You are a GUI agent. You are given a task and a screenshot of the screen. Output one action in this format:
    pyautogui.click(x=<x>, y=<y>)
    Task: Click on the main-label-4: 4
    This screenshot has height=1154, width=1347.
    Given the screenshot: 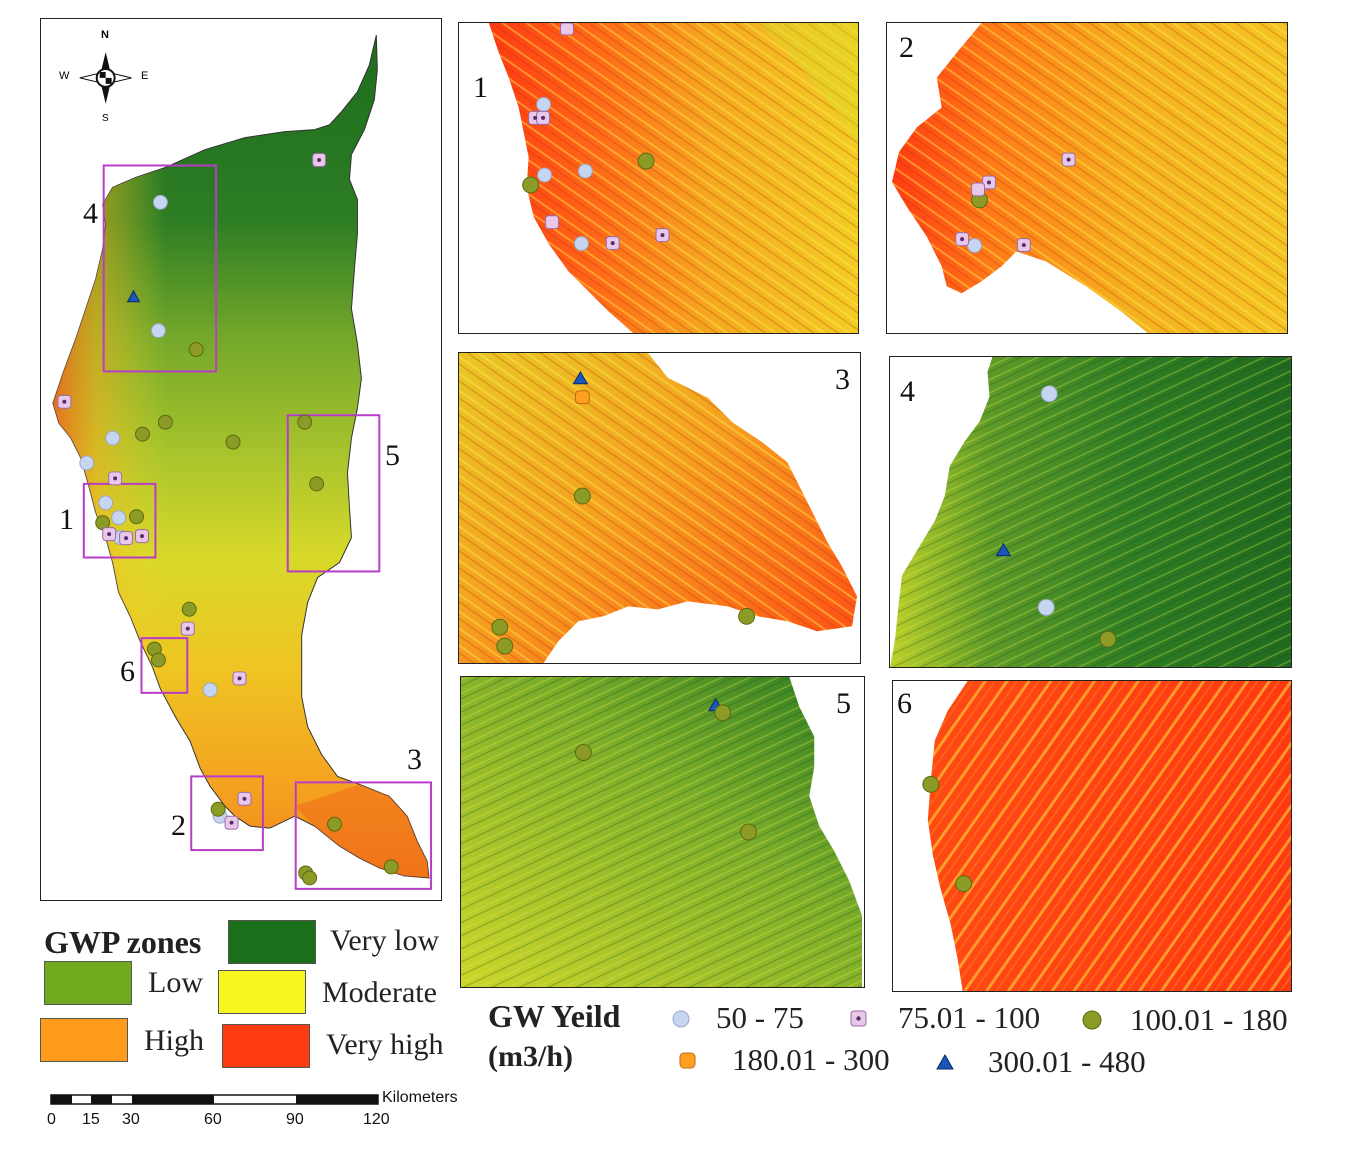 What is the action you would take?
    pyautogui.click(x=90, y=213)
    